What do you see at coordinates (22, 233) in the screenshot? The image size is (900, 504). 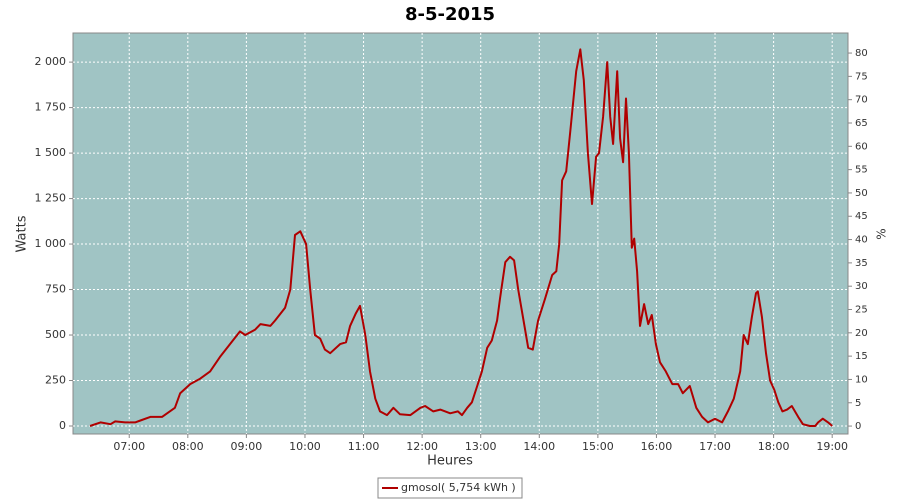 I see `y-axis-label: Watts` at bounding box center [22, 233].